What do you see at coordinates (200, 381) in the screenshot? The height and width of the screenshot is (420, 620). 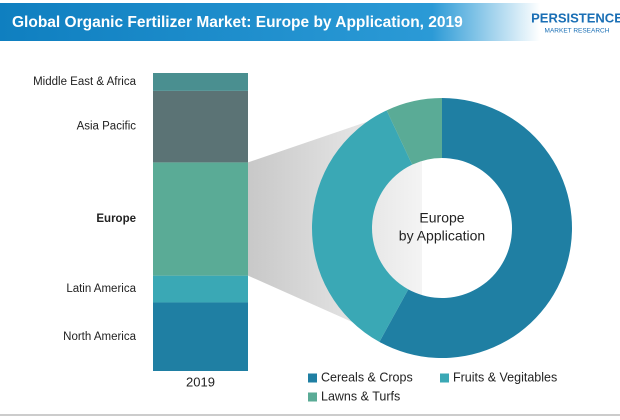 I see `x-tick-label: 2019` at bounding box center [200, 381].